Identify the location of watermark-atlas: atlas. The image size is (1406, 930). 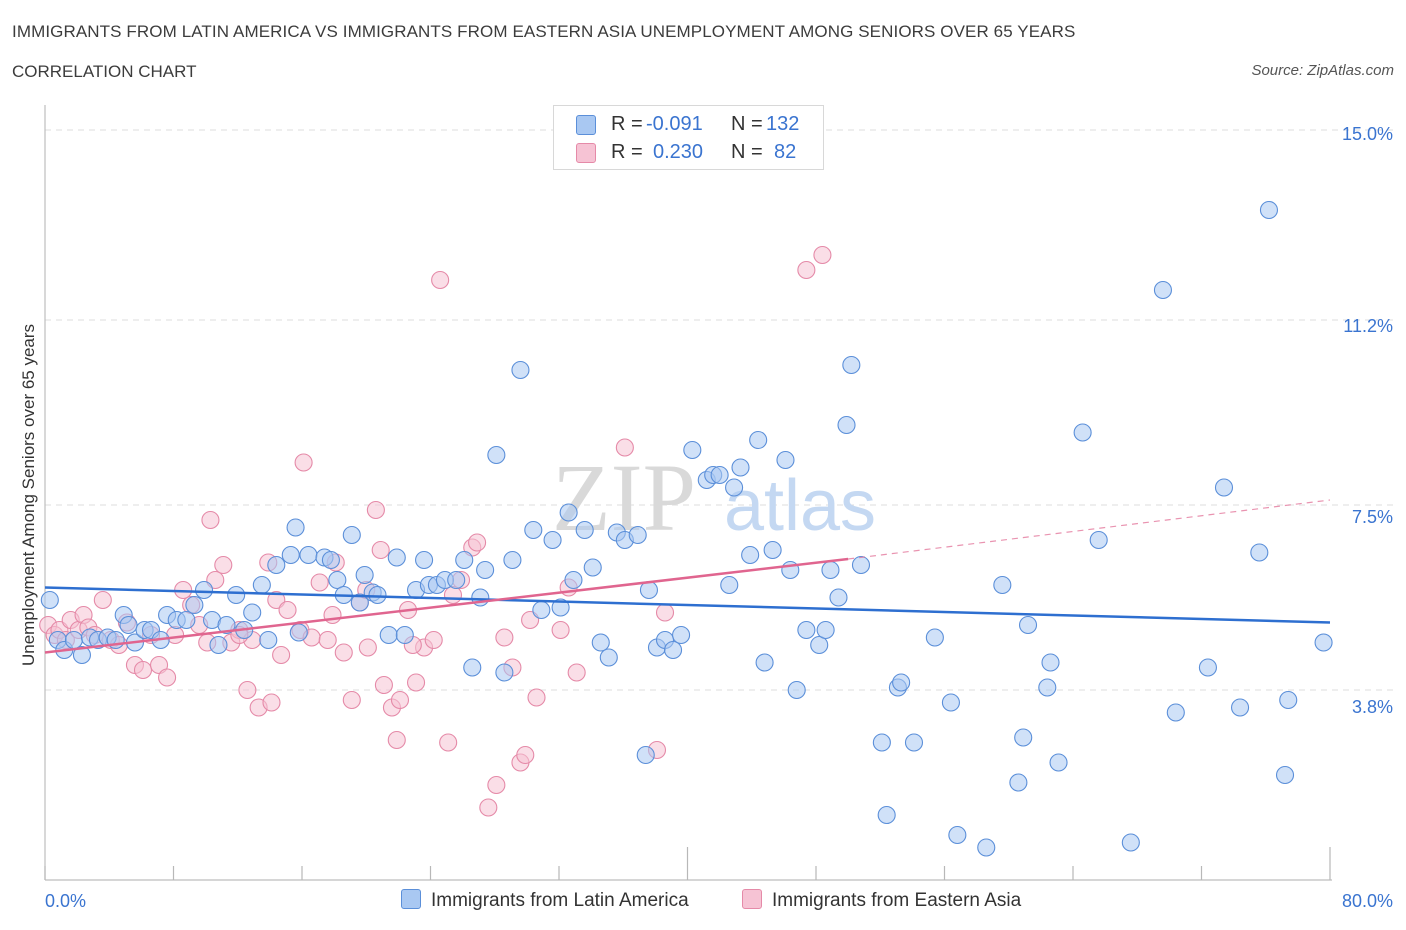
(800, 506).